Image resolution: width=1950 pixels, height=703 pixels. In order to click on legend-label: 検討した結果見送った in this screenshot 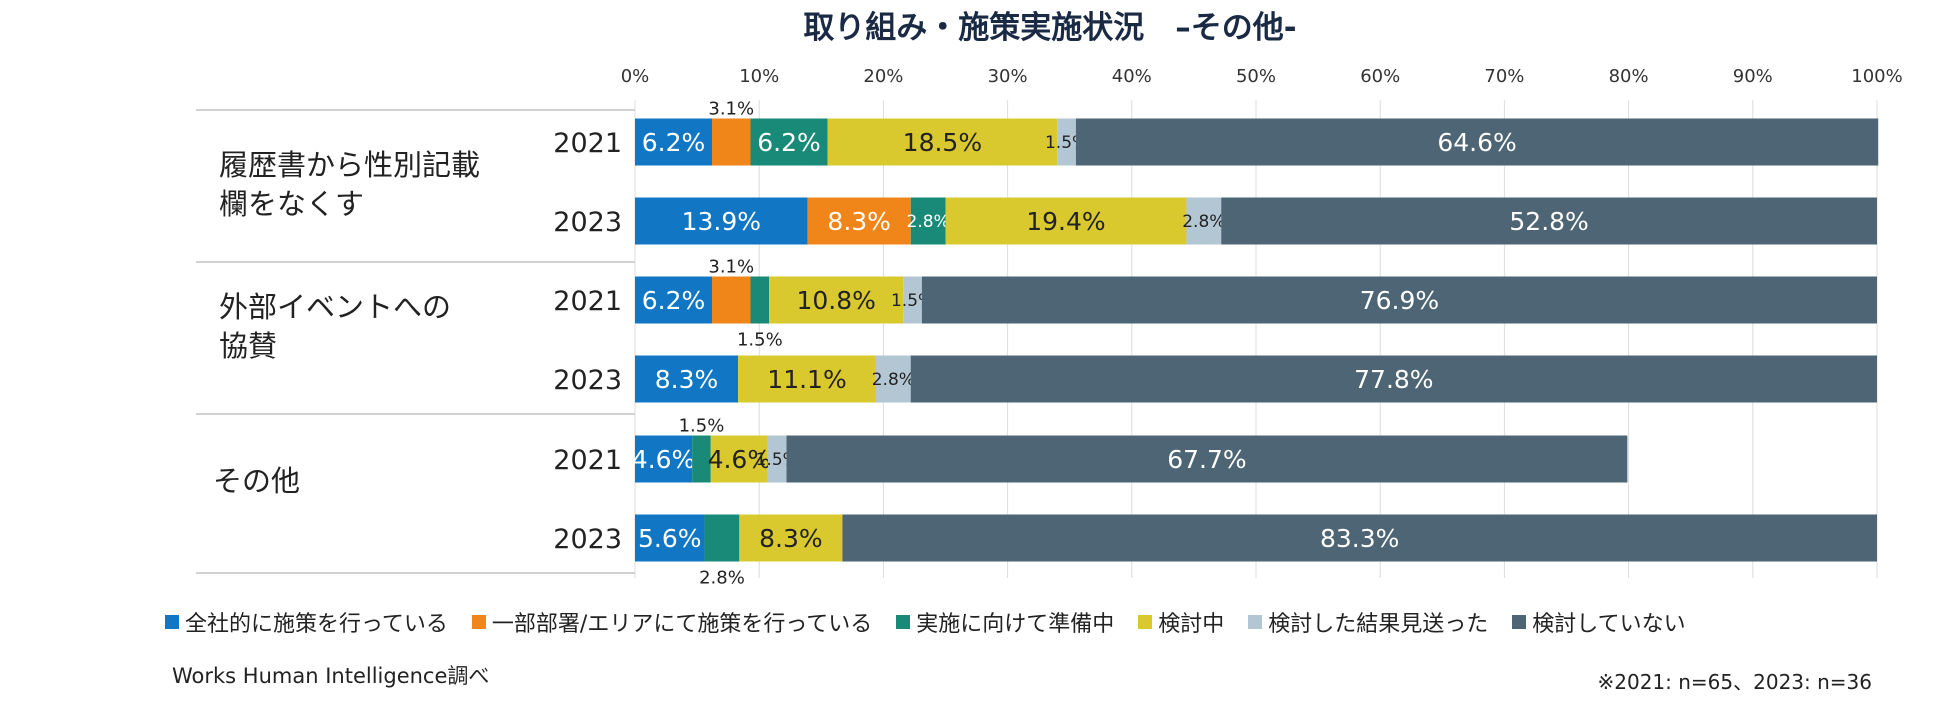, I will do `click(1378, 624)`.